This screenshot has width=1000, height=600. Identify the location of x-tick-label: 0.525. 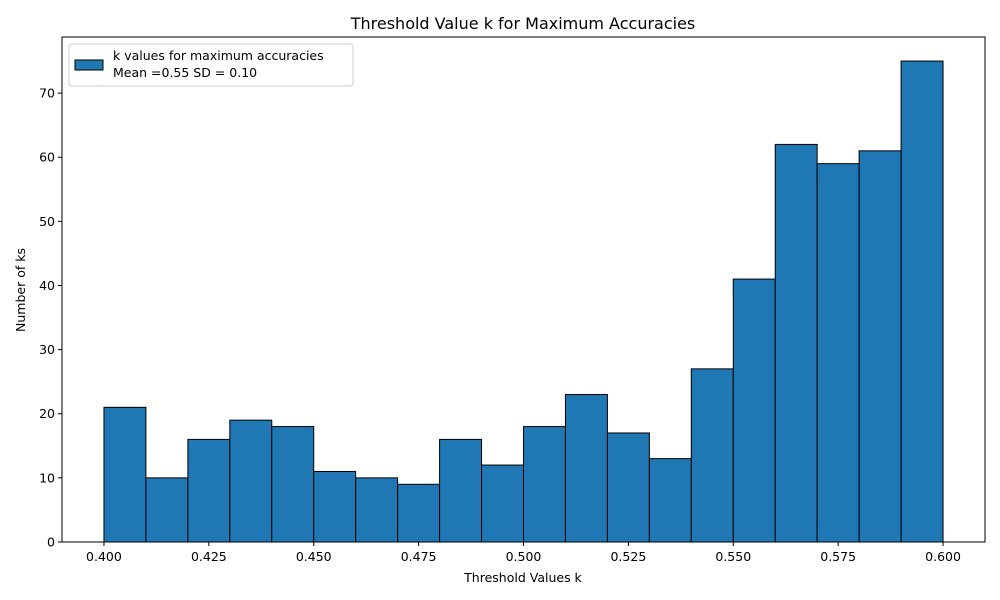
(628, 556).